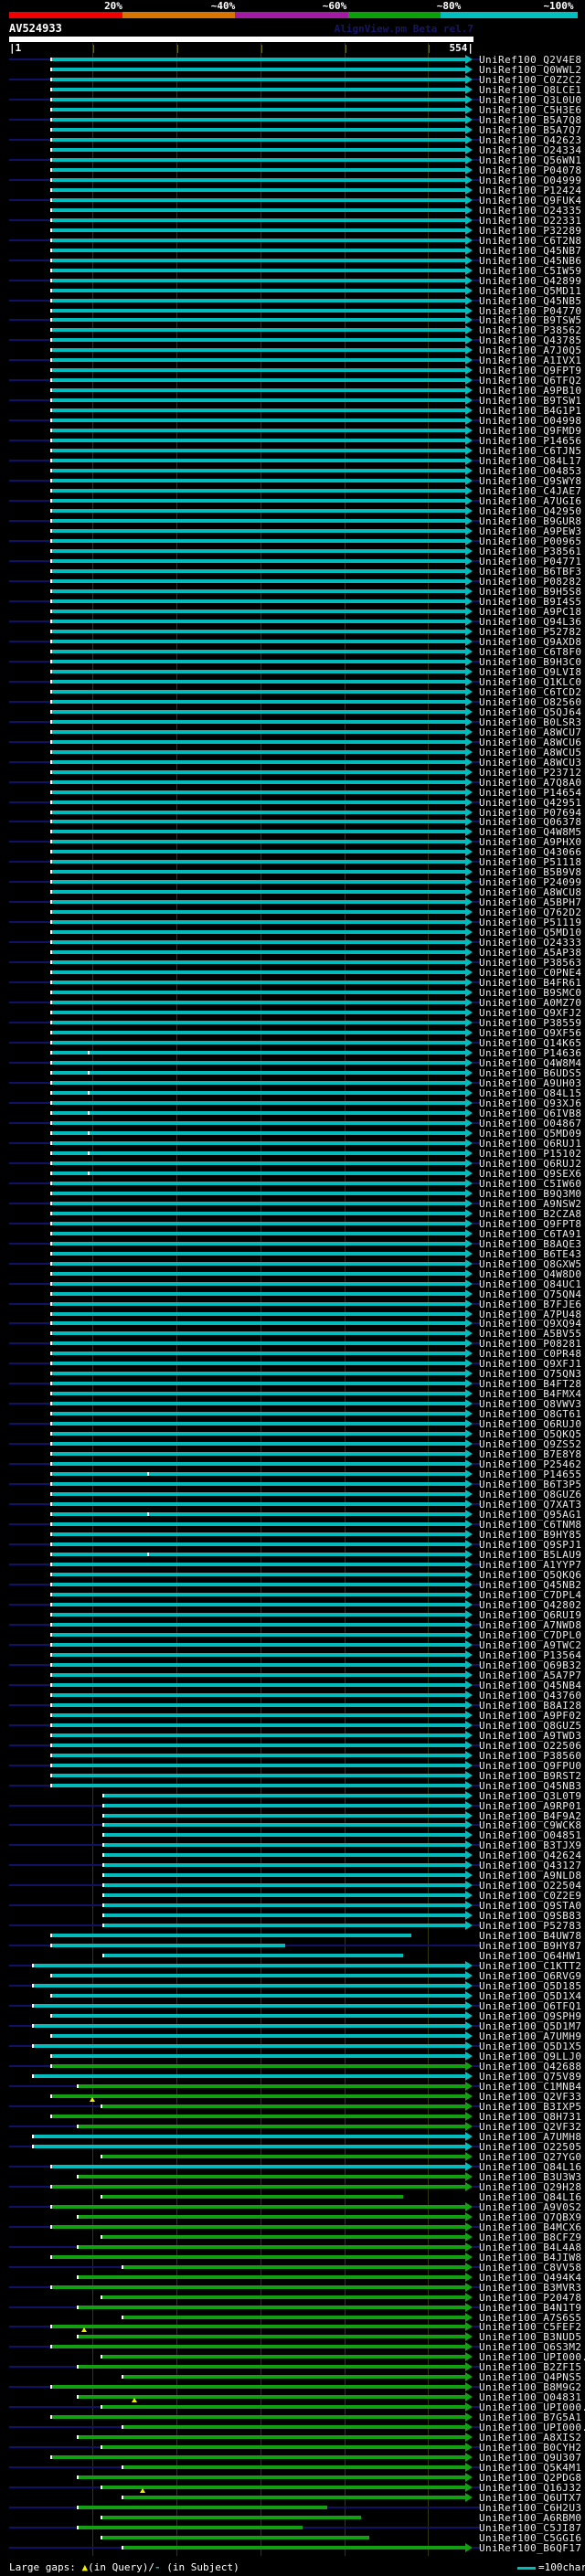 The height and width of the screenshot is (2576, 585). What do you see at coordinates (531, 862) in the screenshot?
I see `hit-label: UniRef100_P51118` at bounding box center [531, 862].